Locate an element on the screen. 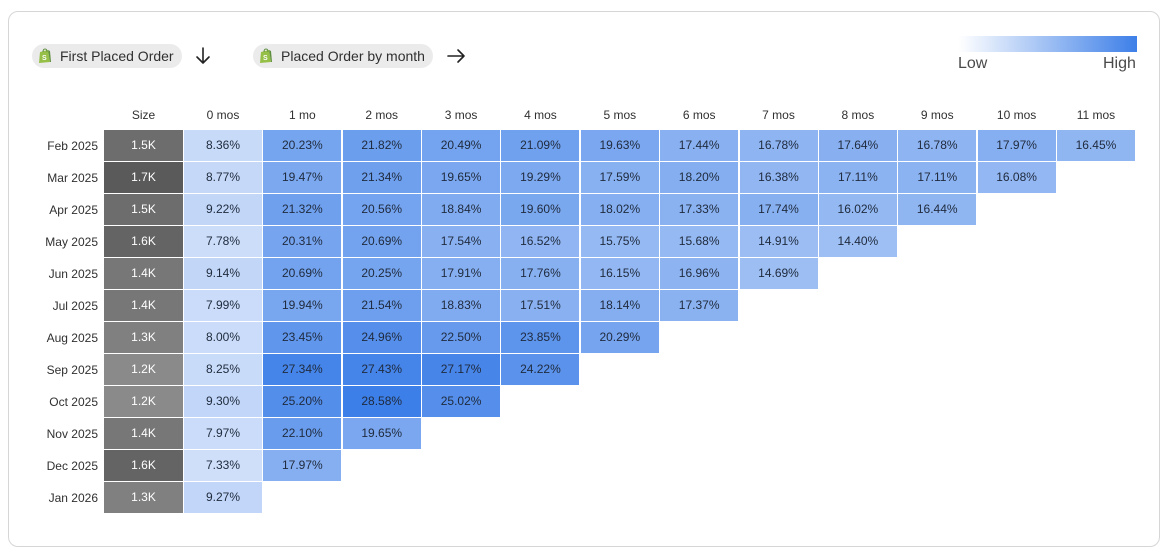  heatmap-cell: 17.37% is located at coordinates (699, 305).